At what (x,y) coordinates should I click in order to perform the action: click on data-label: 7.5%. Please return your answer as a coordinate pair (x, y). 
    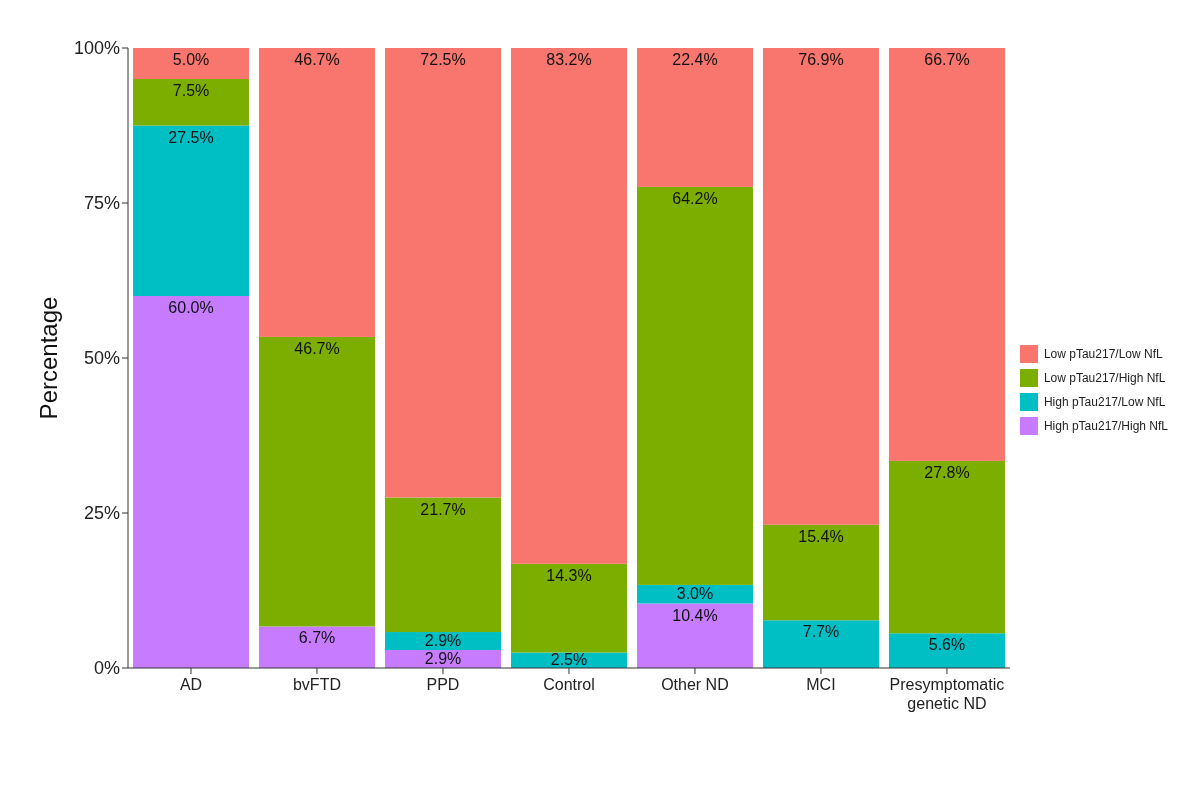
    Looking at the image, I should click on (191, 90).